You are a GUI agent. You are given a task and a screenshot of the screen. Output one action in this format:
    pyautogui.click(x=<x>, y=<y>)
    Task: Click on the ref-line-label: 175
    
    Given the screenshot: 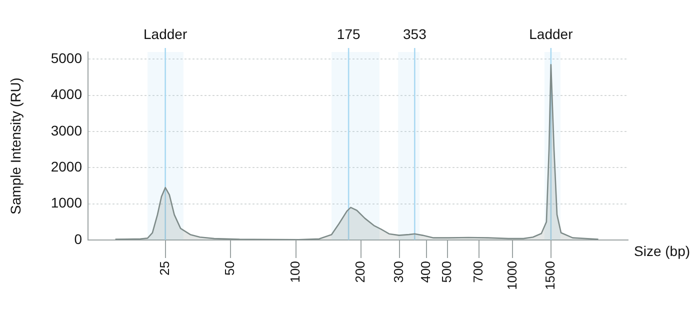 What is the action you would take?
    pyautogui.click(x=348, y=34)
    